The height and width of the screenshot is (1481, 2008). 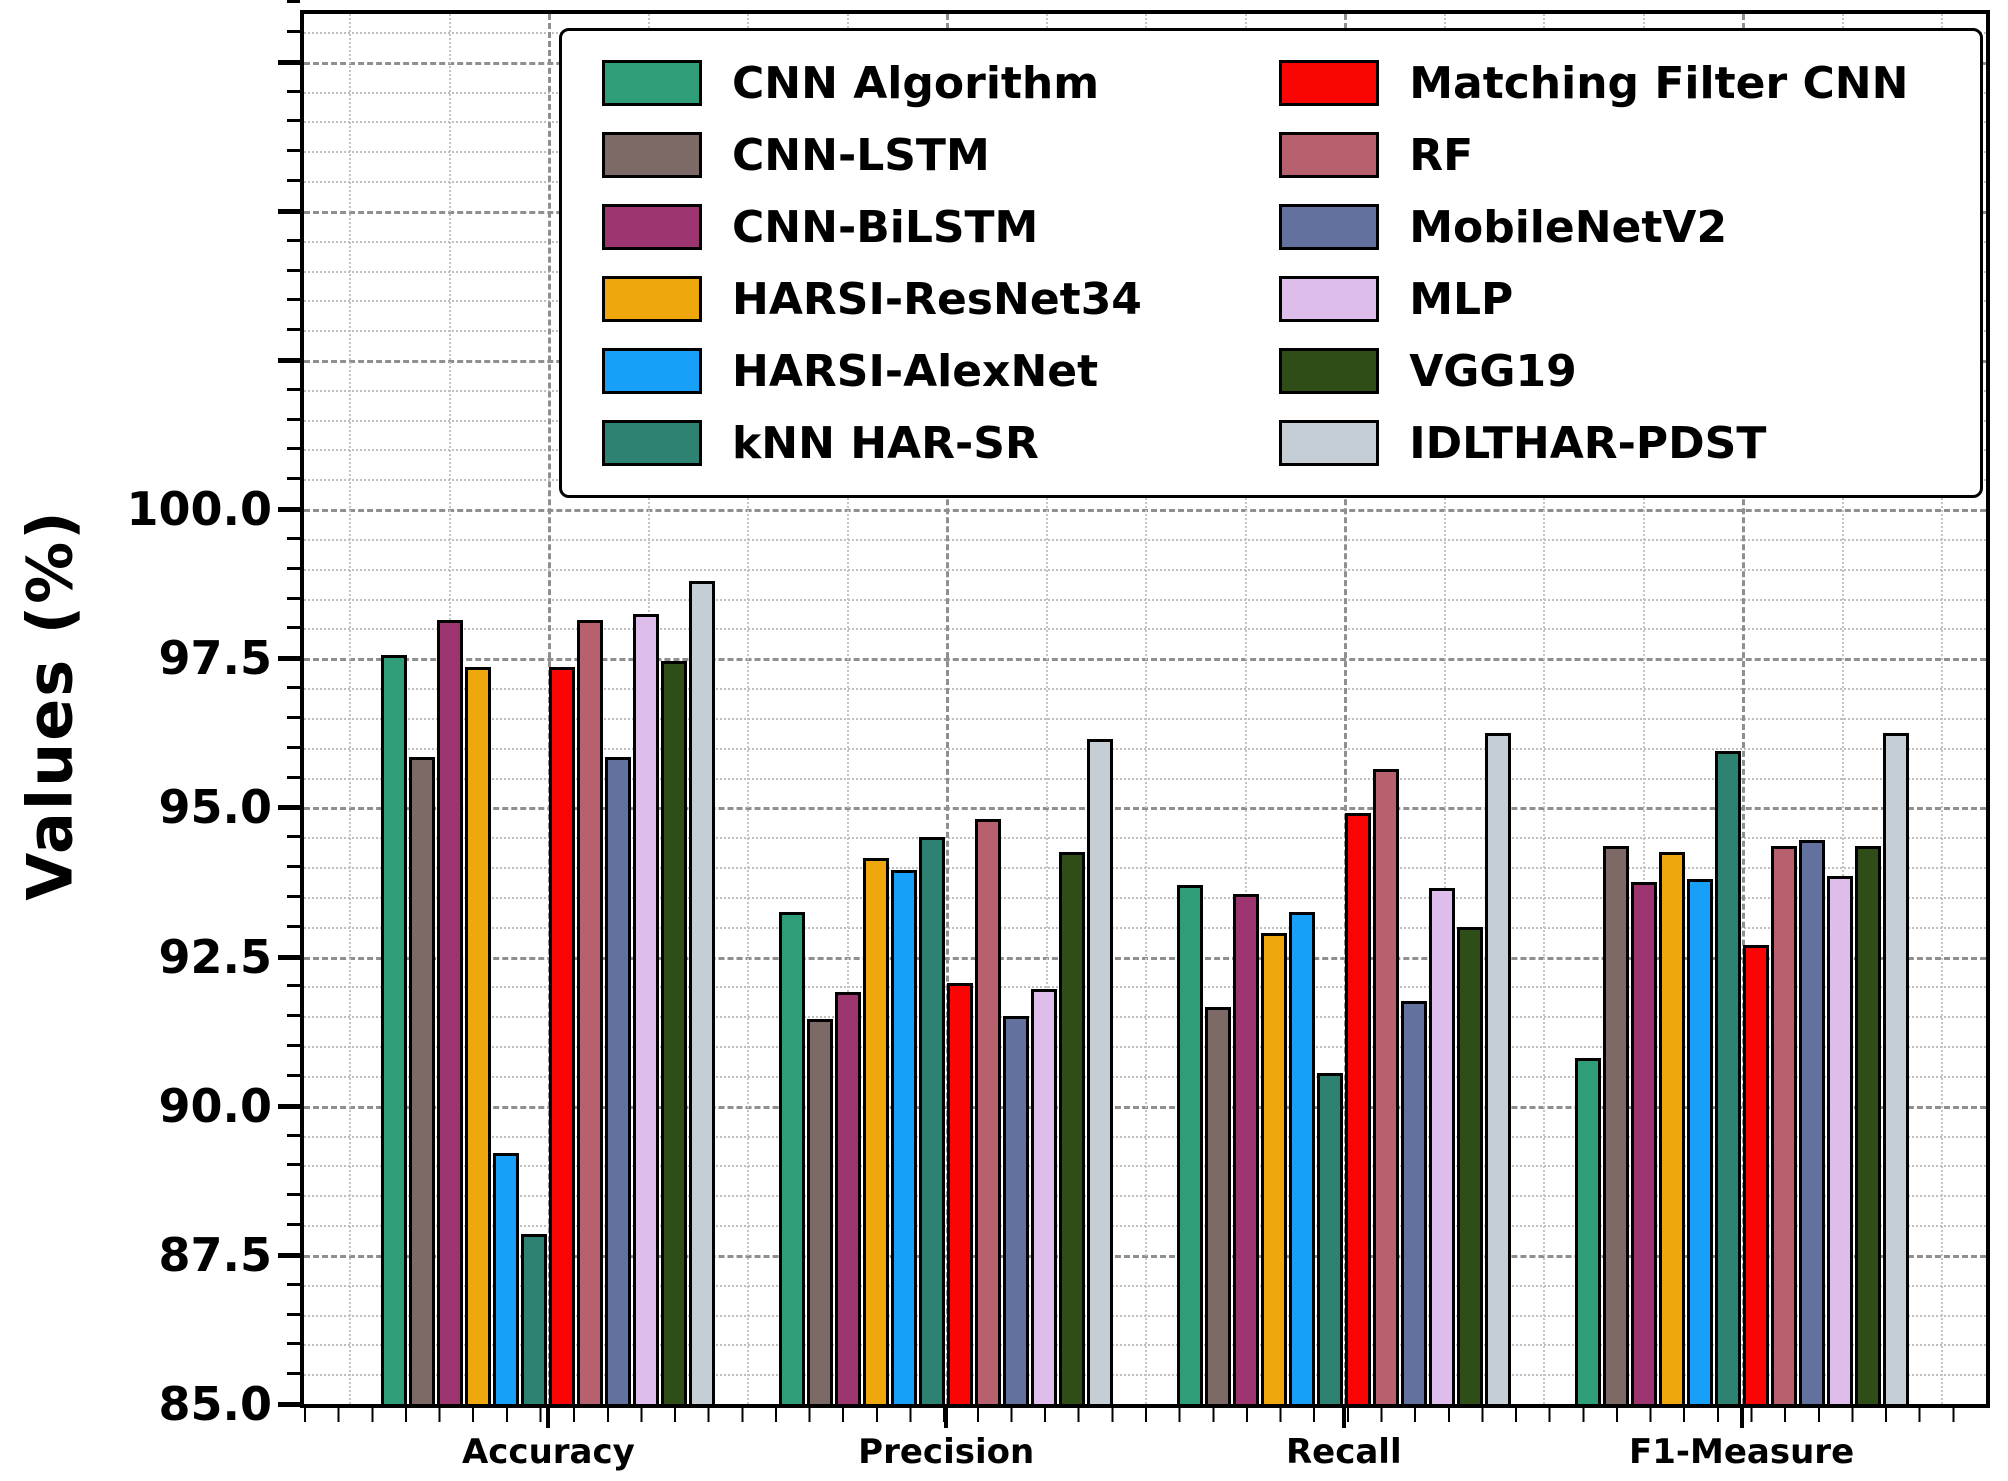 I want to click on legend-label: Matching Filter CNN, so click(x=1659, y=83).